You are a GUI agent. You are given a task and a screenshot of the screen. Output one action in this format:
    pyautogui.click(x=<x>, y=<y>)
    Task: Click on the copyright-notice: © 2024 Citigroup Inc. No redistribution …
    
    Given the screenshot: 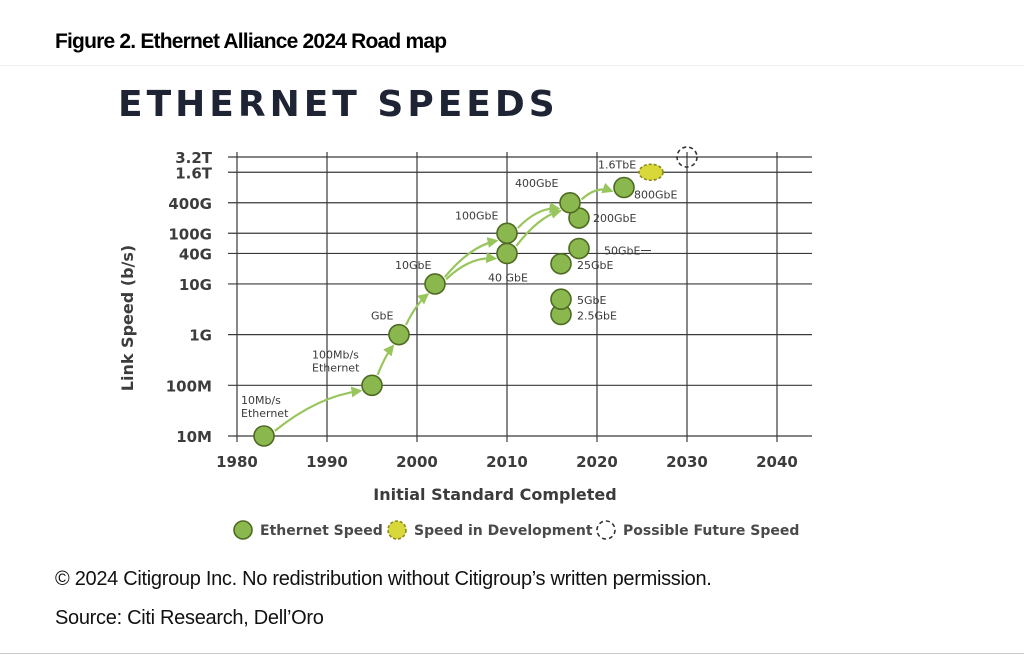 What is the action you would take?
    pyautogui.click(x=383, y=579)
    